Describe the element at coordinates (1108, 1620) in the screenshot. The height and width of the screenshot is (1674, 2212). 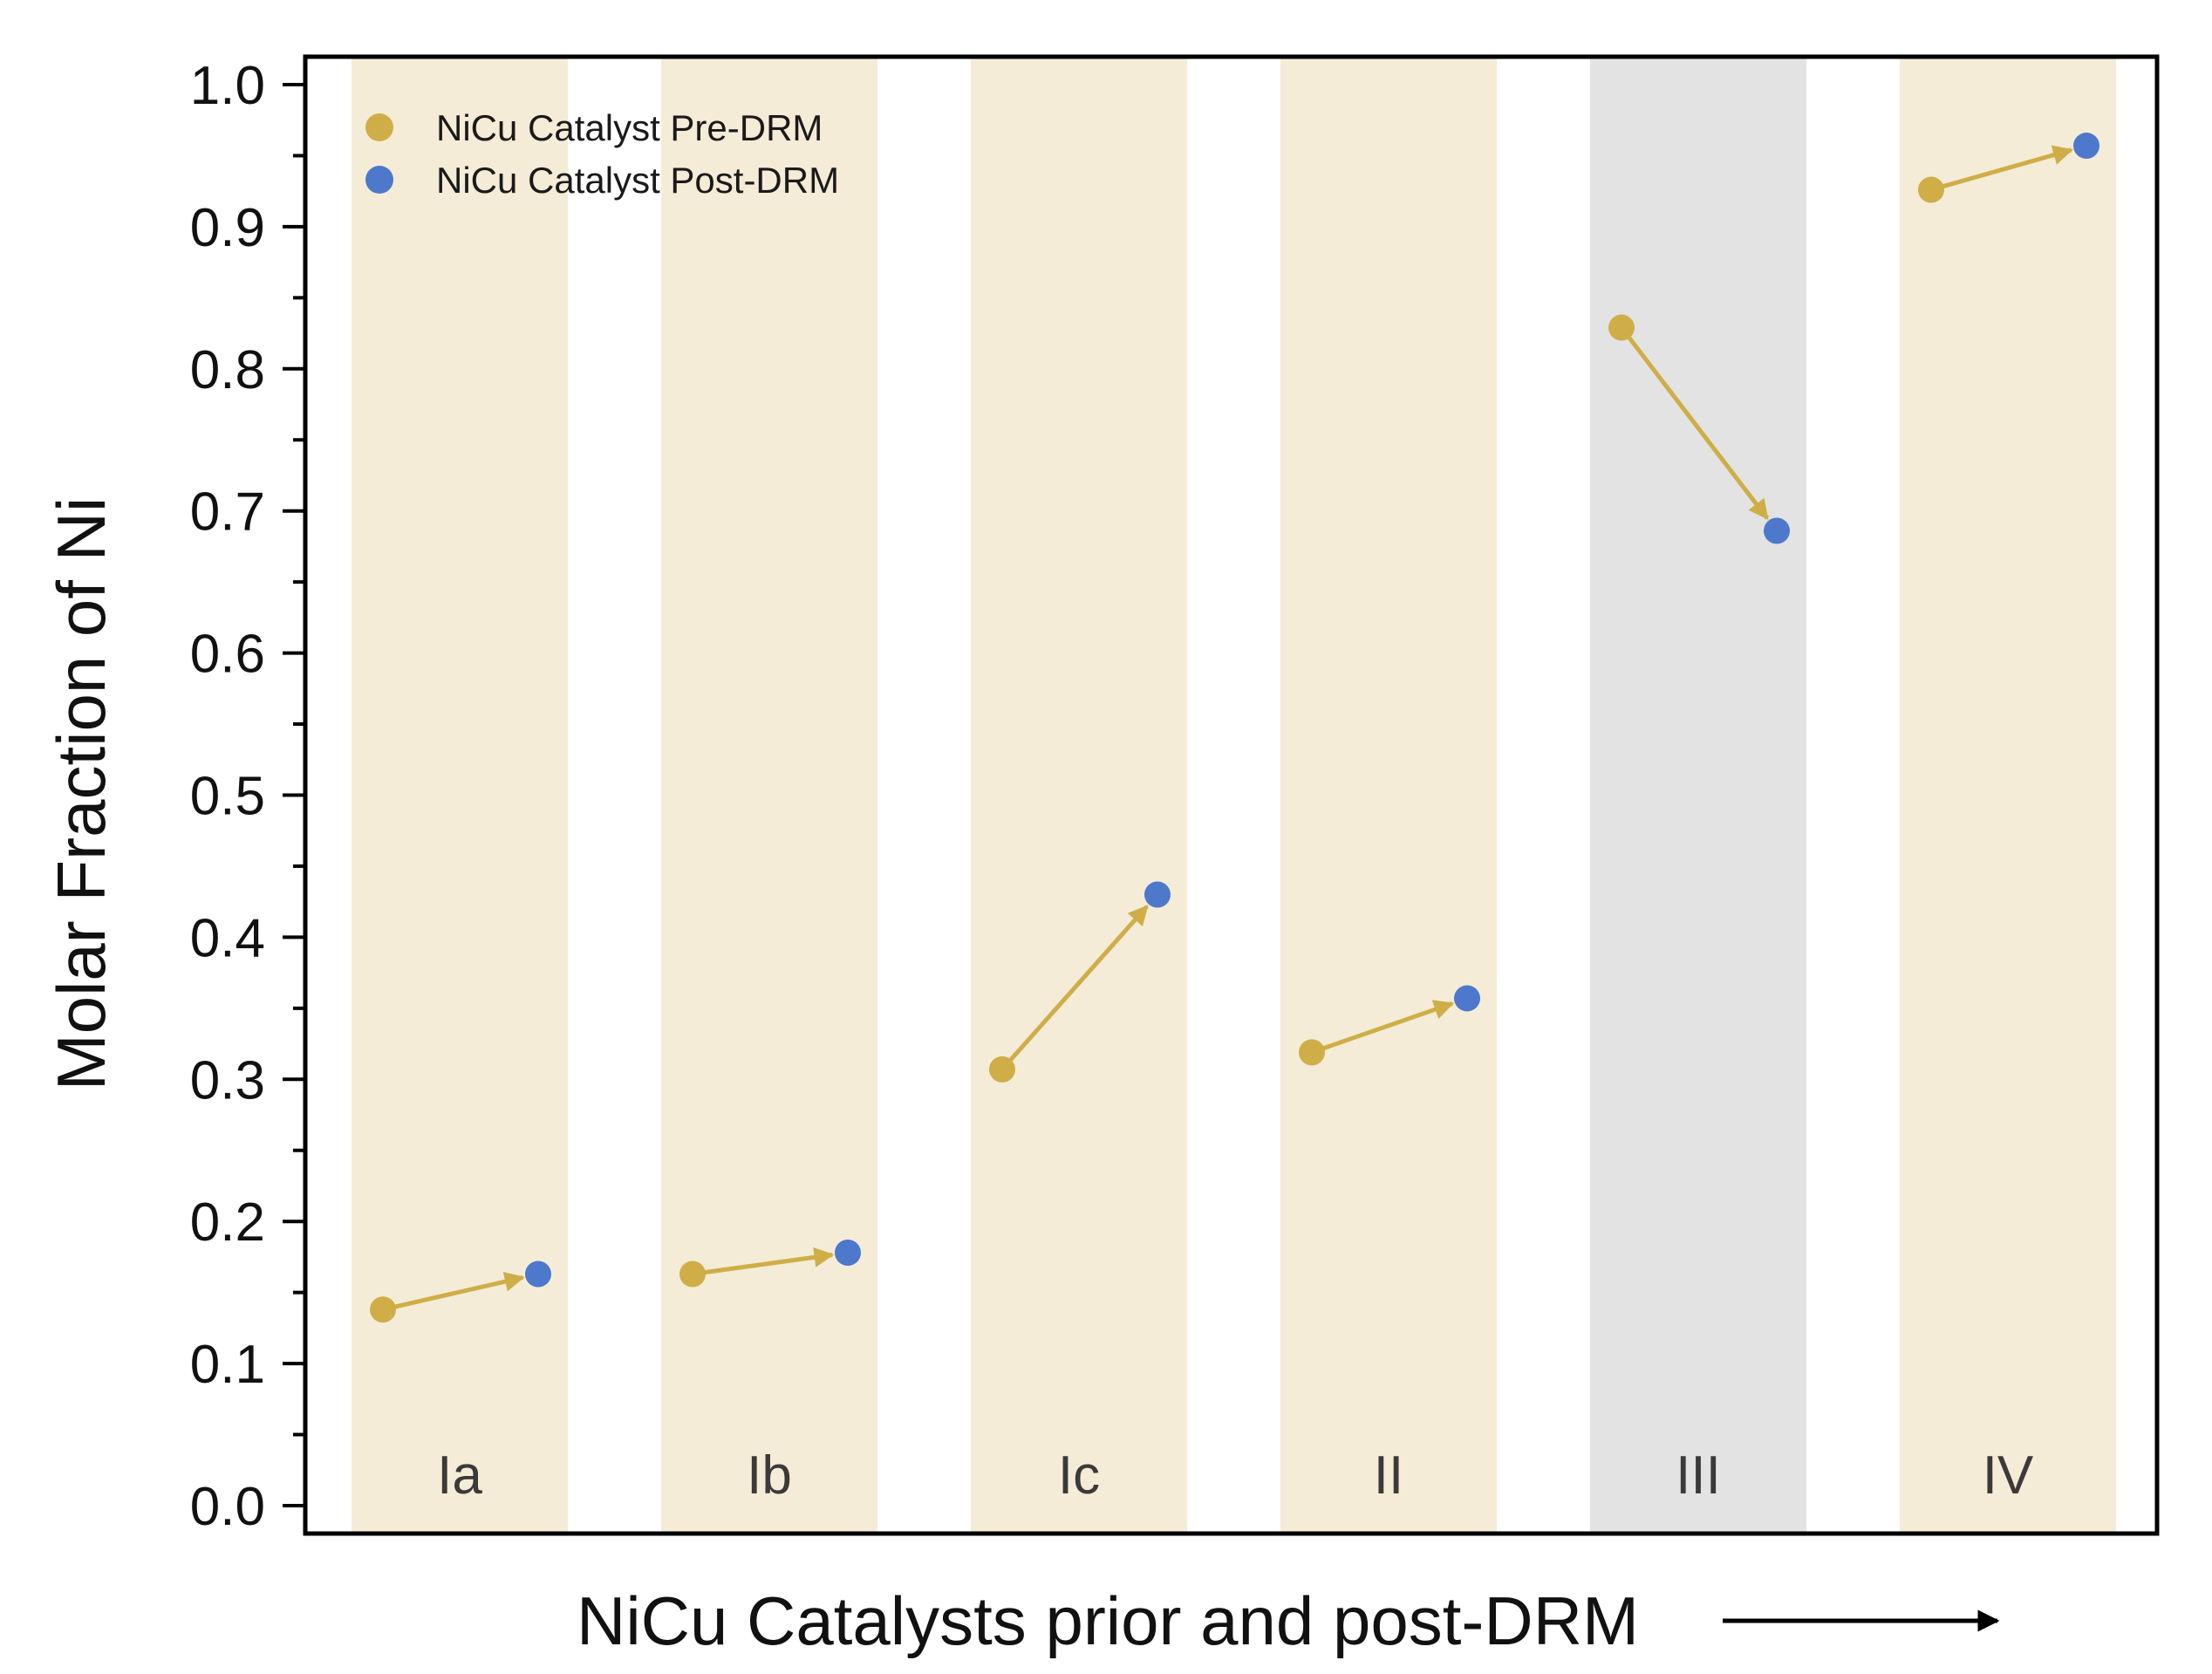
I see `x-axis-title: NiCu Catalysts prior and post-DRM` at that location.